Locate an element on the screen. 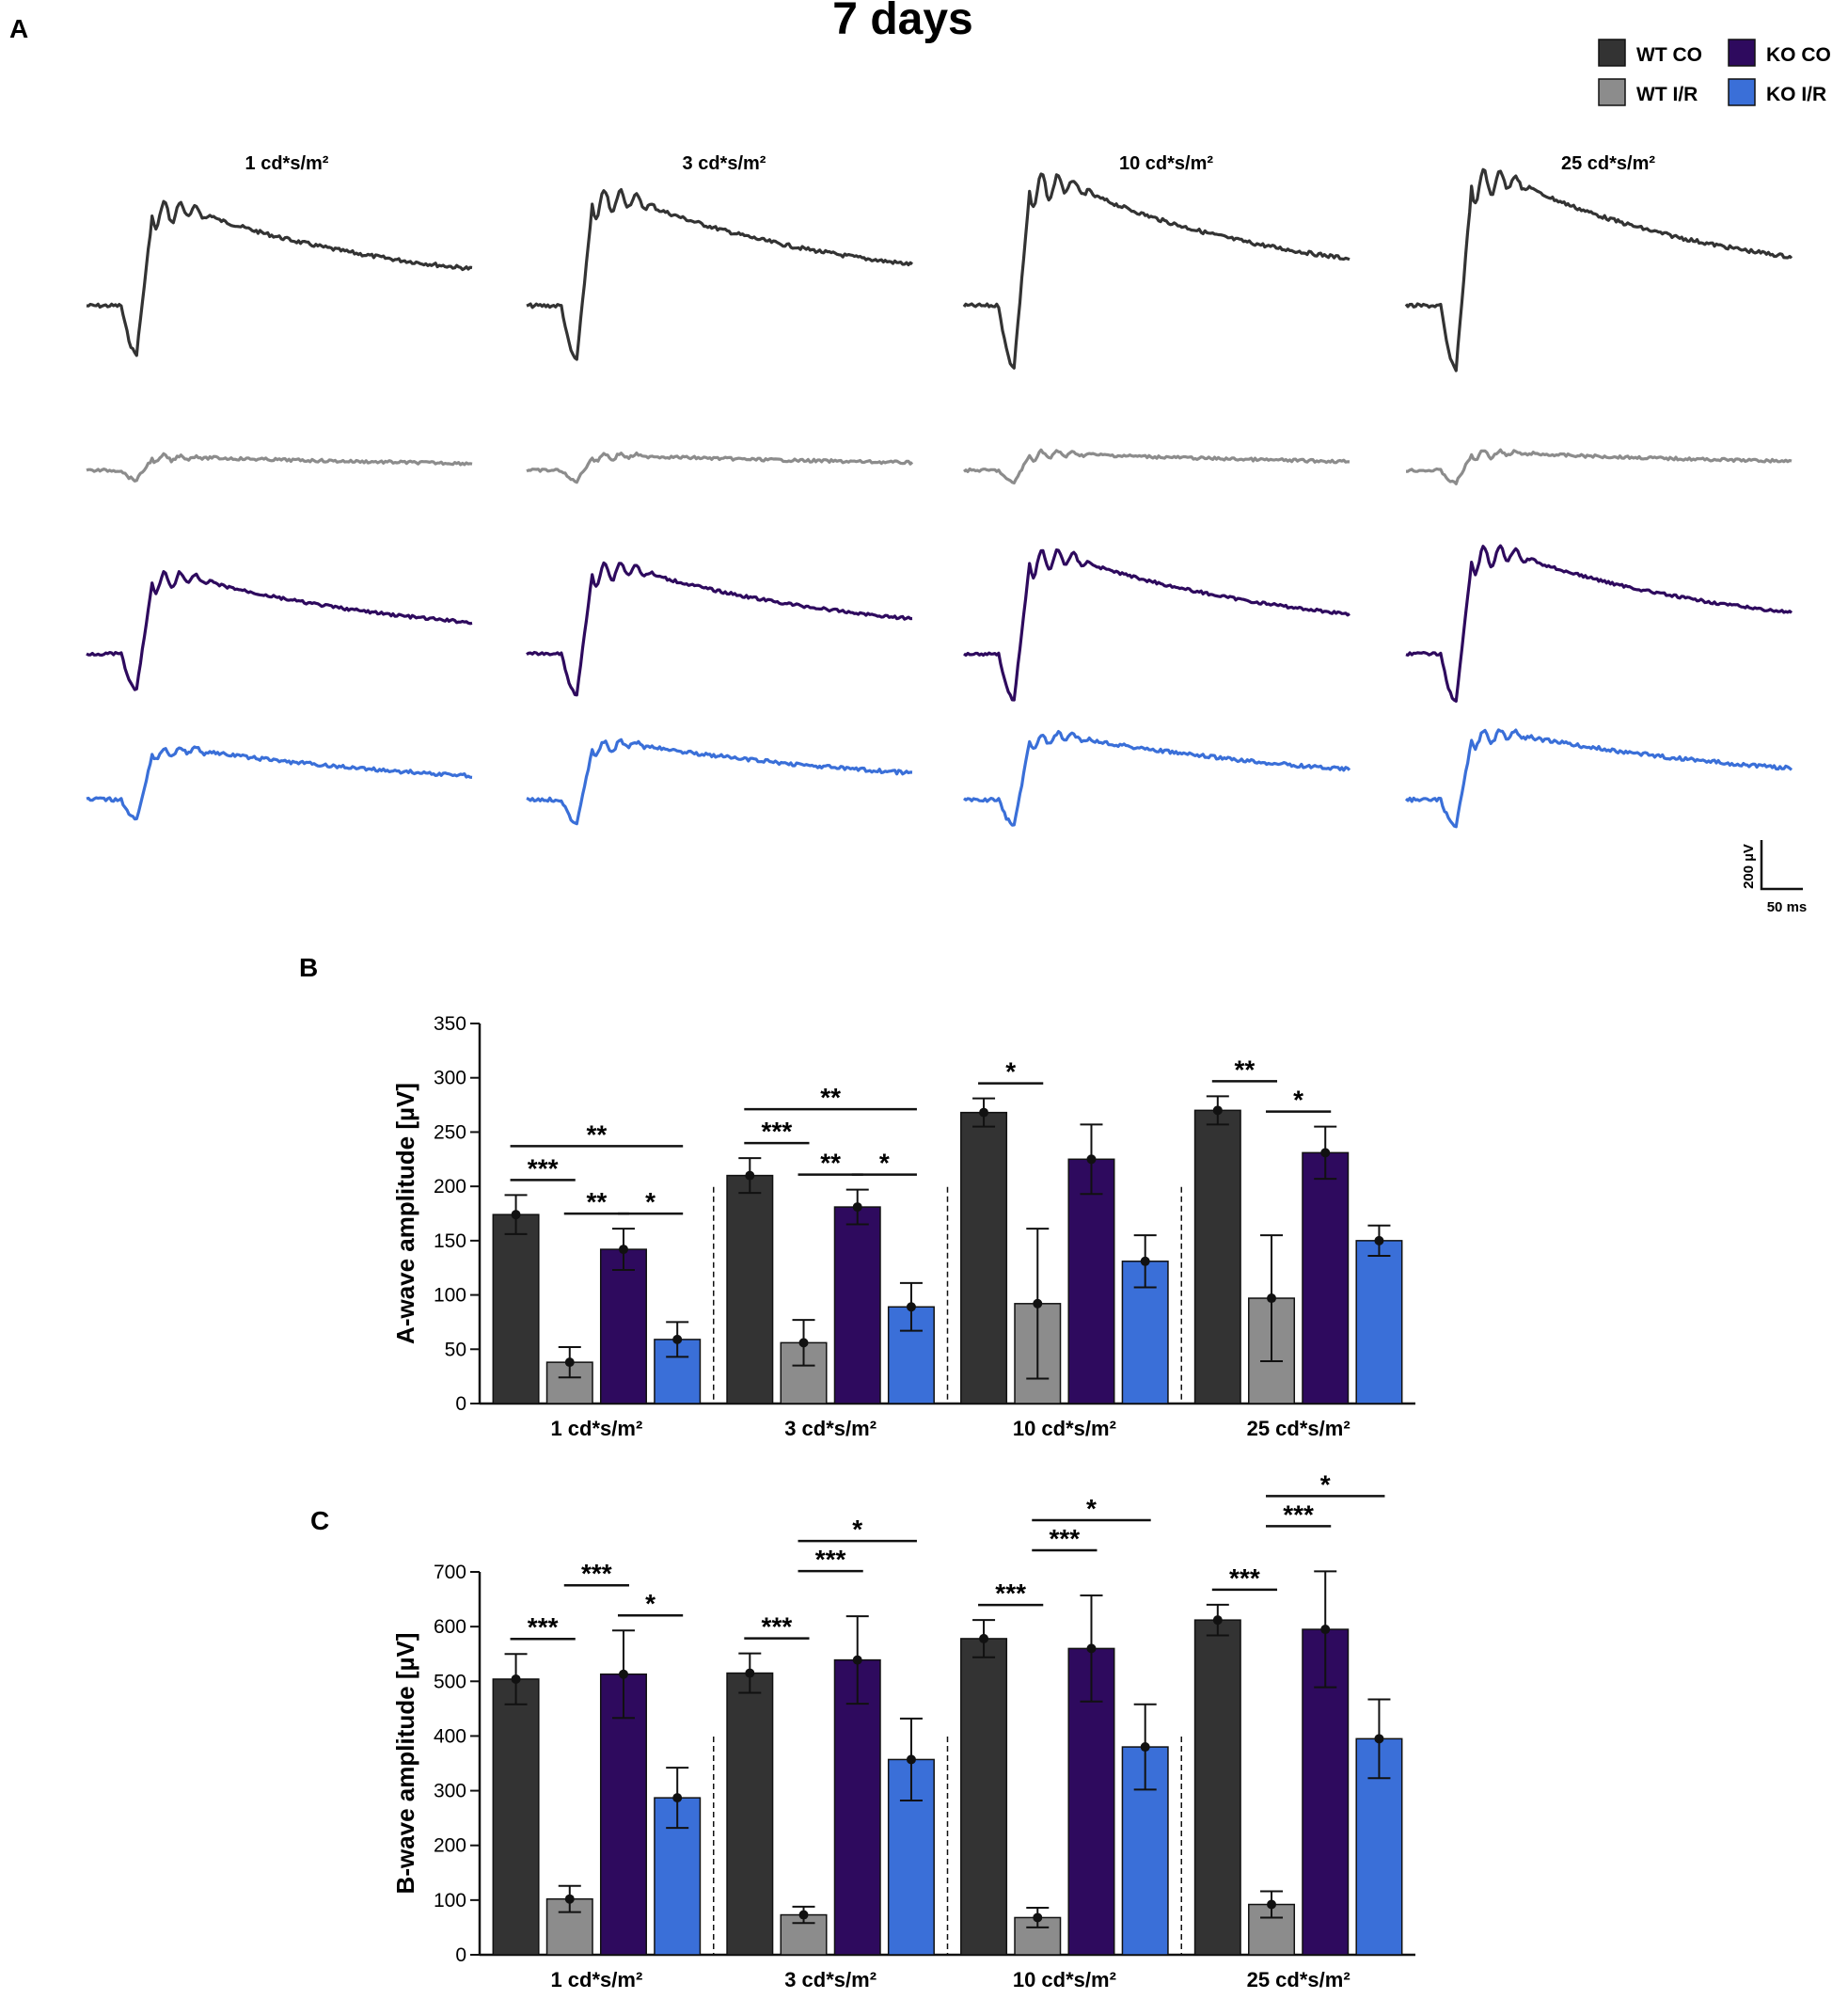 This screenshot has height=1999, width=1848. y-tick-label: 700 is located at coordinates (450, 1572).